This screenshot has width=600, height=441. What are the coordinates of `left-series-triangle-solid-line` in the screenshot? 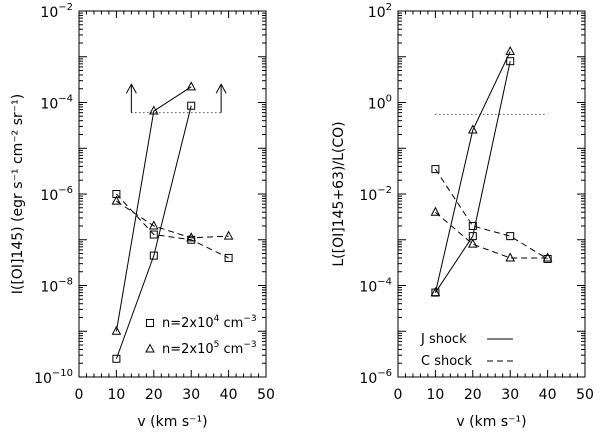 It's located at (153, 209).